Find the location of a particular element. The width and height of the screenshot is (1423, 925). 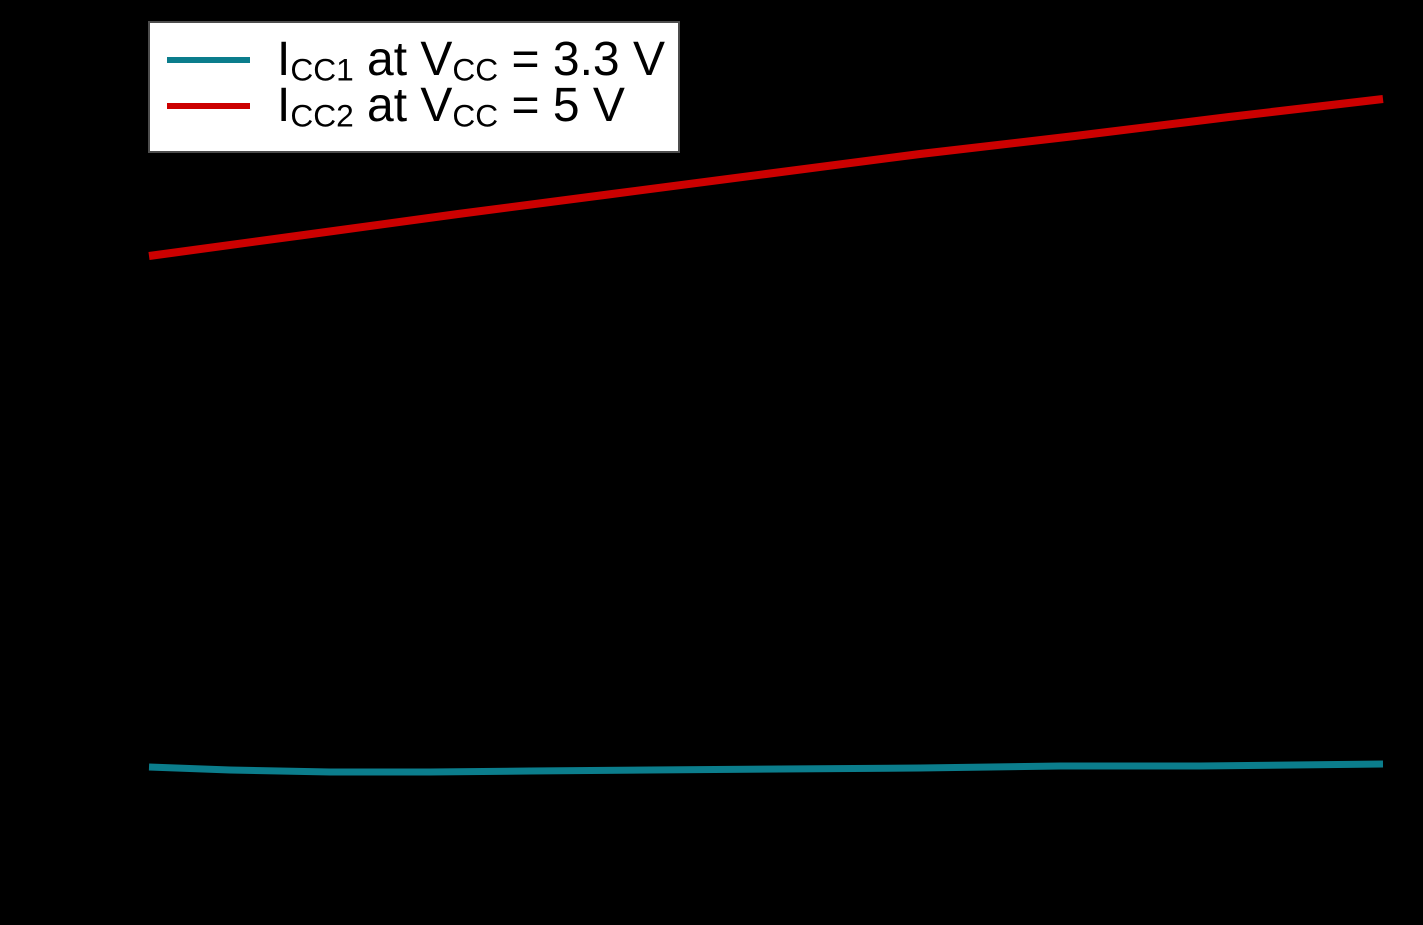

legend: ICC1 at VCC = 3.3 V ICC2 at VCC = 5 V is located at coordinates (414, 87).